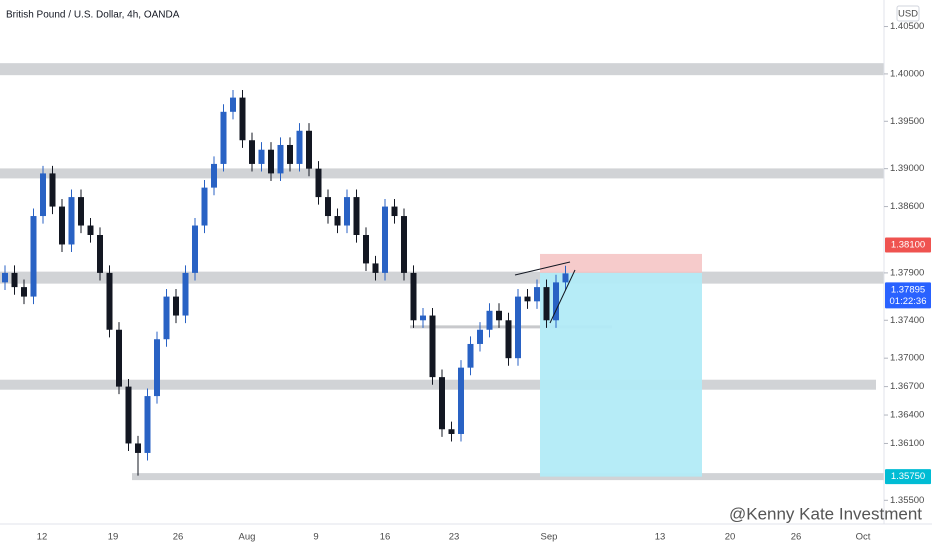 Image resolution: width=932 pixels, height=550 pixels. I want to click on currency-box, so click(908, 13).